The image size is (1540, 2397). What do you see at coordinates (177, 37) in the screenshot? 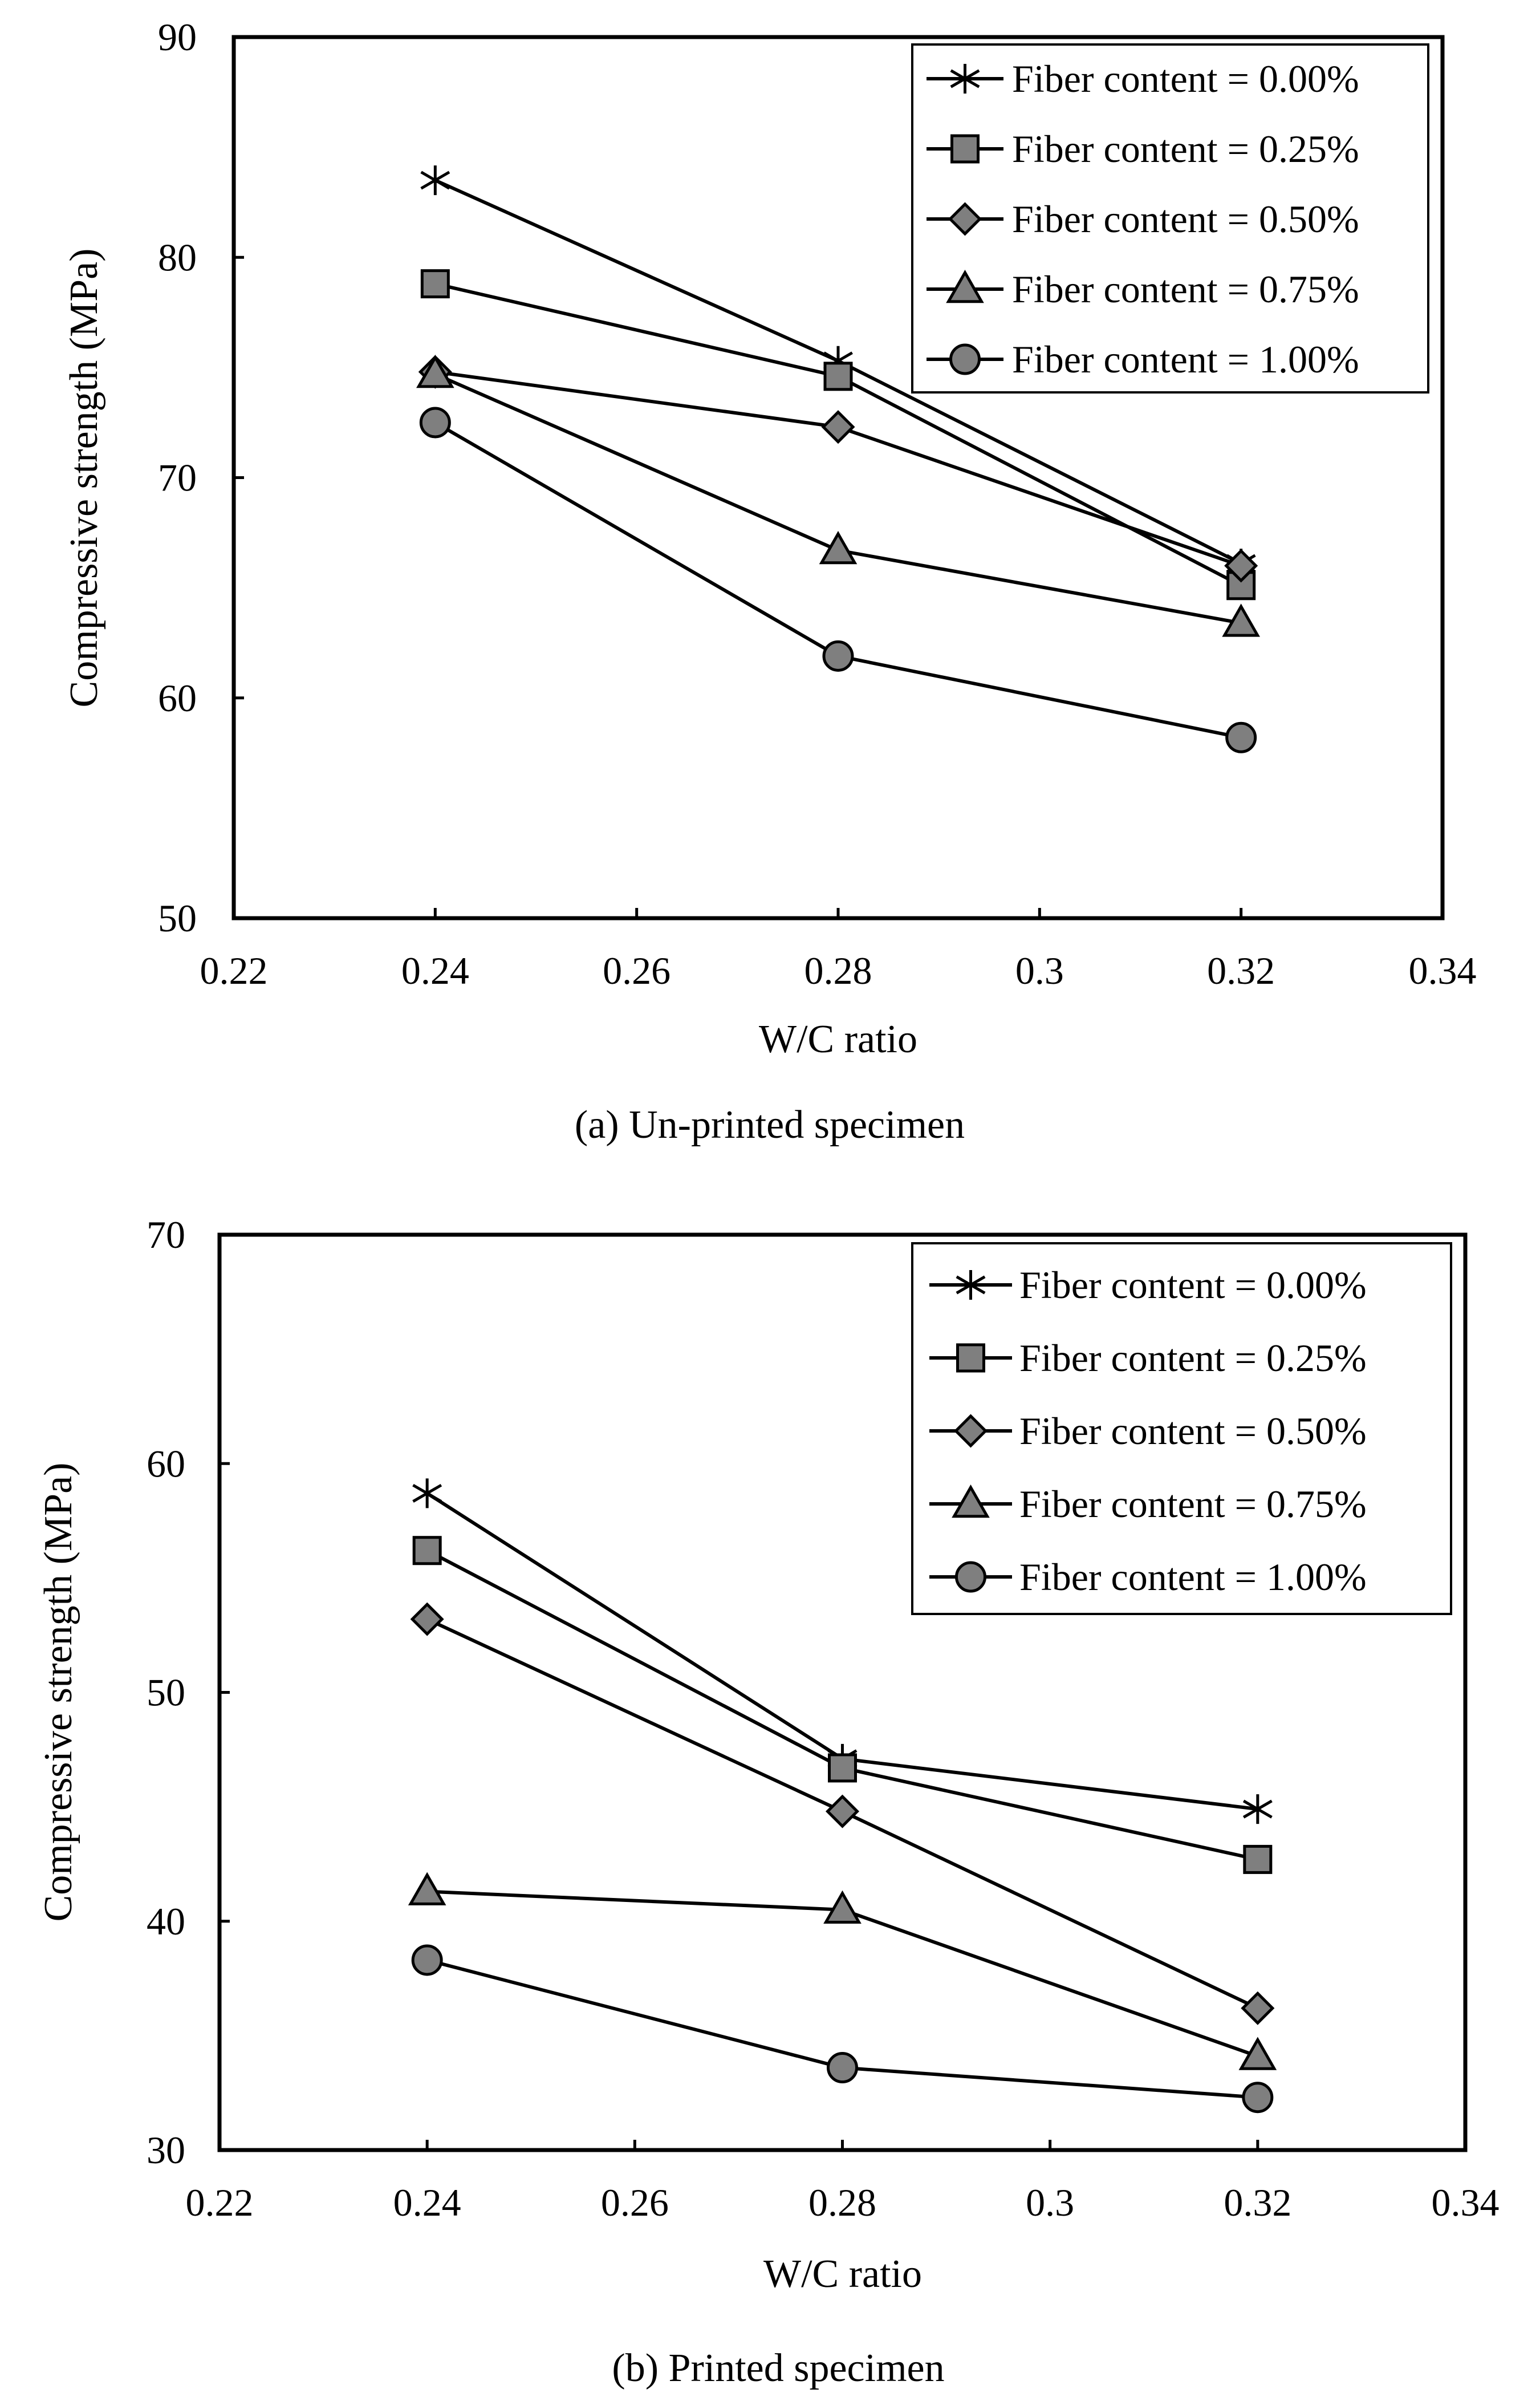
I see `y-tick-label: 90` at bounding box center [177, 37].